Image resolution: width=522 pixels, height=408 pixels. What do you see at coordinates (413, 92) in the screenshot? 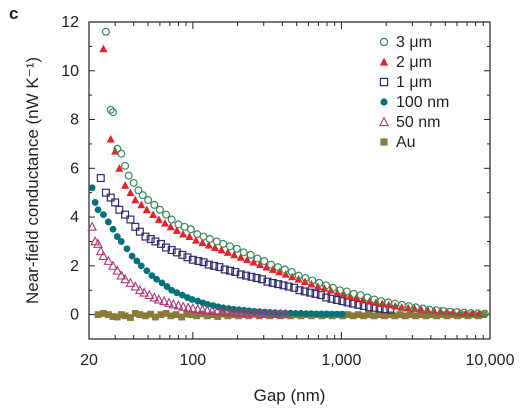
I see `legend: 3 μm 2 μm 1 μm 100 nm 50 nm Au` at bounding box center [413, 92].